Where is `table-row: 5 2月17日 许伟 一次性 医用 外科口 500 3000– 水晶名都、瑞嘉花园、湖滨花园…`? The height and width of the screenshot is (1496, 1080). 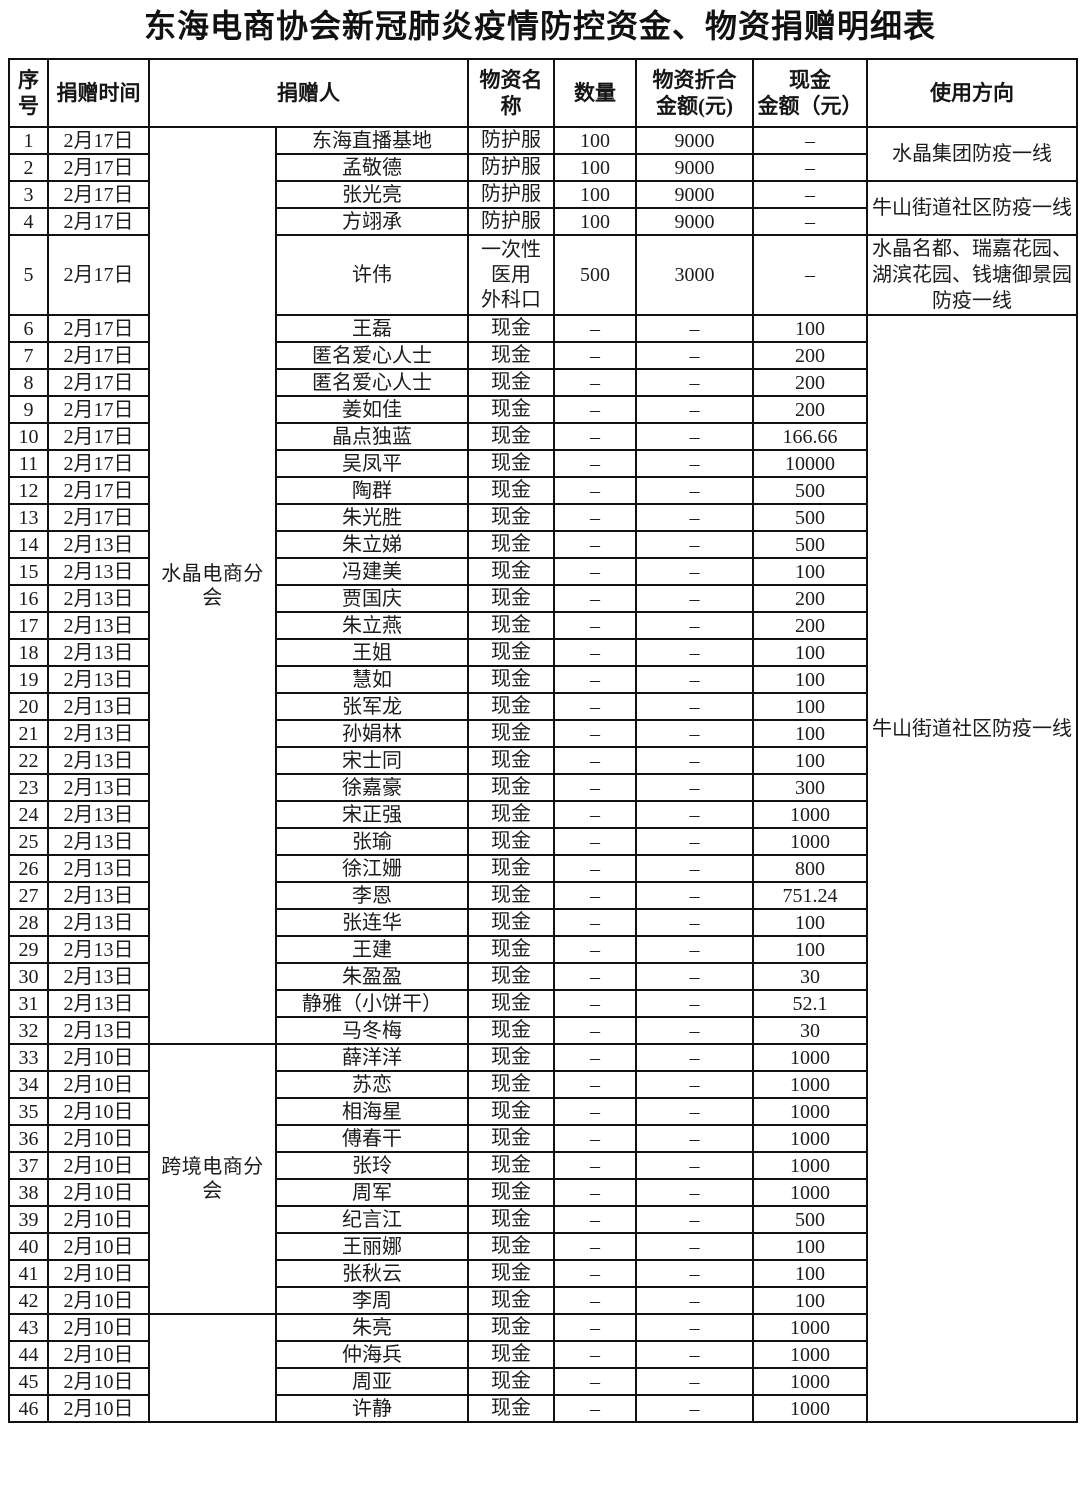 table-row: 5 2月17日 许伟 一次性 医用 外科口 500 3000– 水晶名都、瑞嘉花园、湖滨花园… is located at coordinates (543, 275).